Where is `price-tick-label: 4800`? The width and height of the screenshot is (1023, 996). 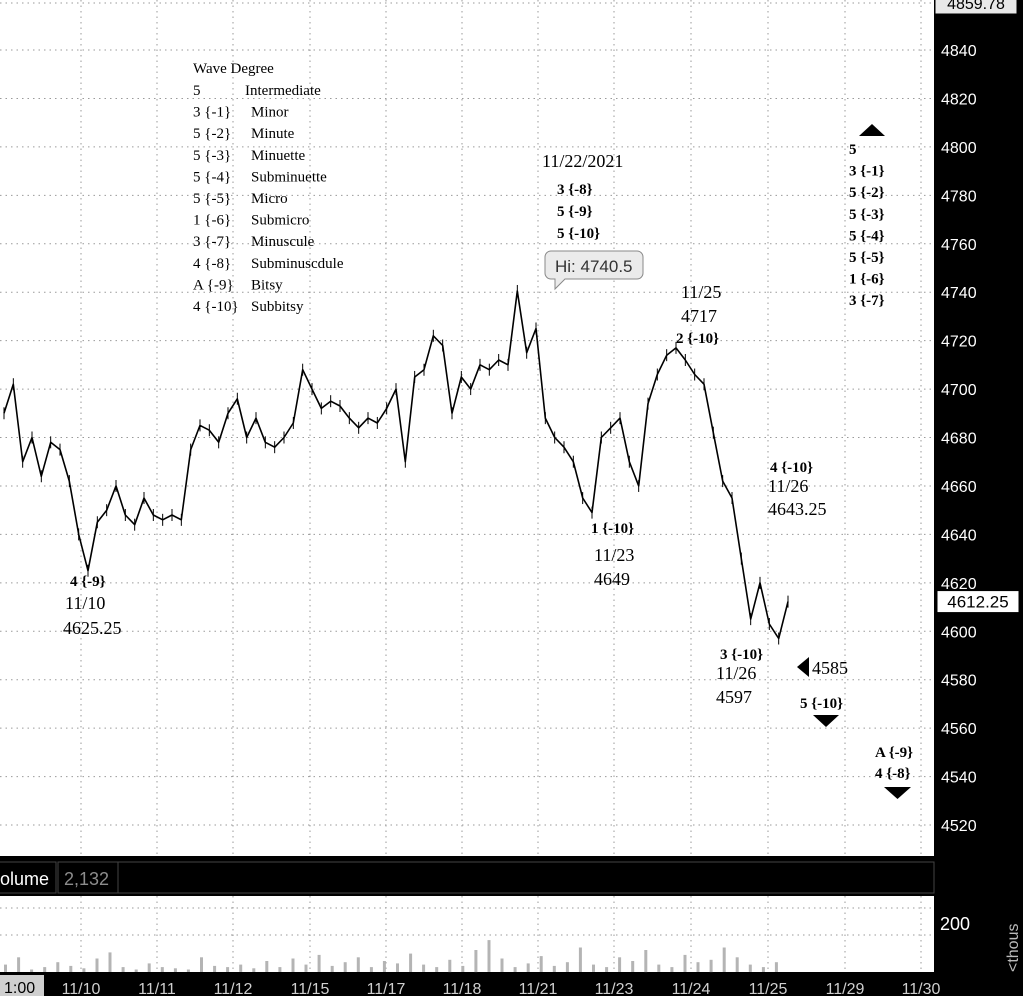
price-tick-label: 4800 is located at coordinates (959, 148).